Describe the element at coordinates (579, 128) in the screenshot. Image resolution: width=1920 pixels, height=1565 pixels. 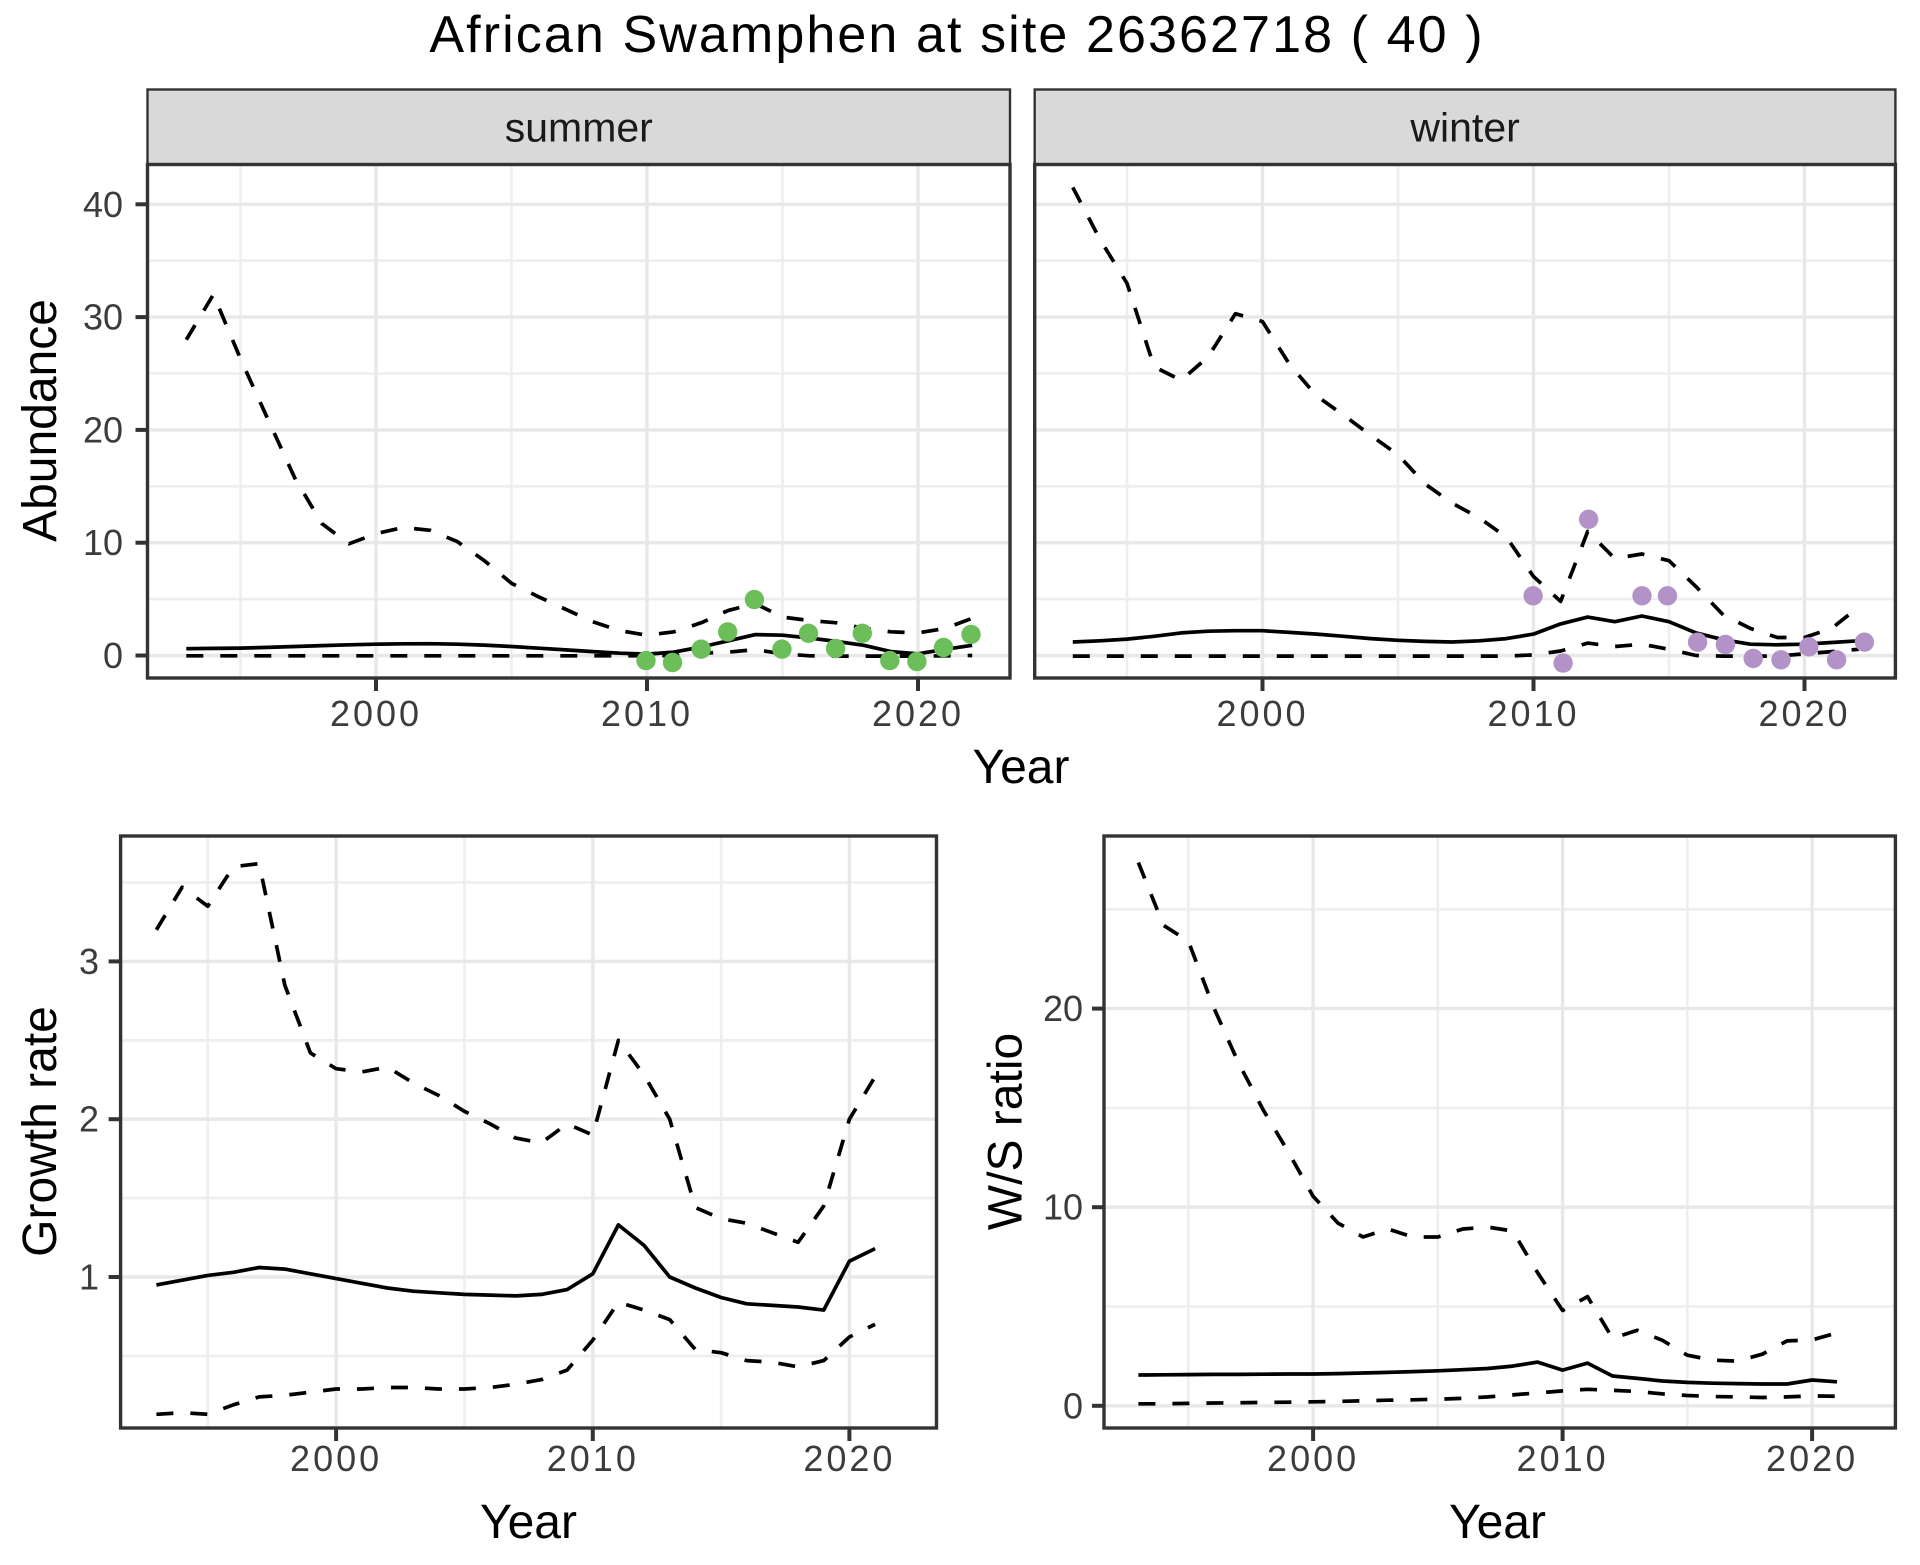
I see `svg-text: summer` at that location.